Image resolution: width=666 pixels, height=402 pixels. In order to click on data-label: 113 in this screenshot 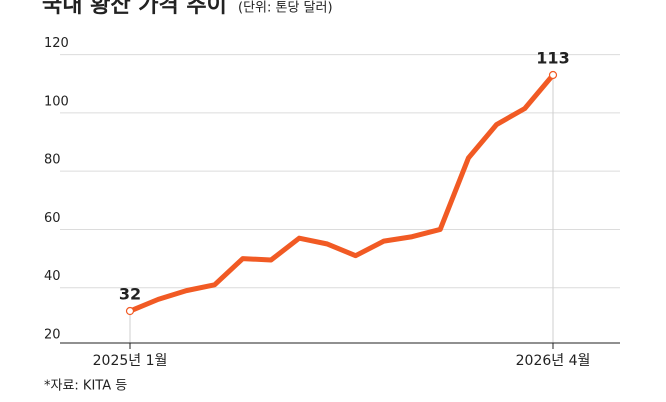, I will do `click(552, 57)`.